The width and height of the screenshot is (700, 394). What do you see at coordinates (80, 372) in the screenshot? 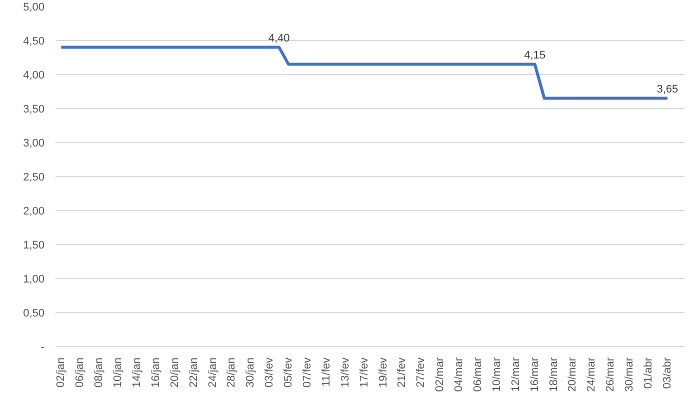
I see `x-tick-label: 06/jan` at bounding box center [80, 372].